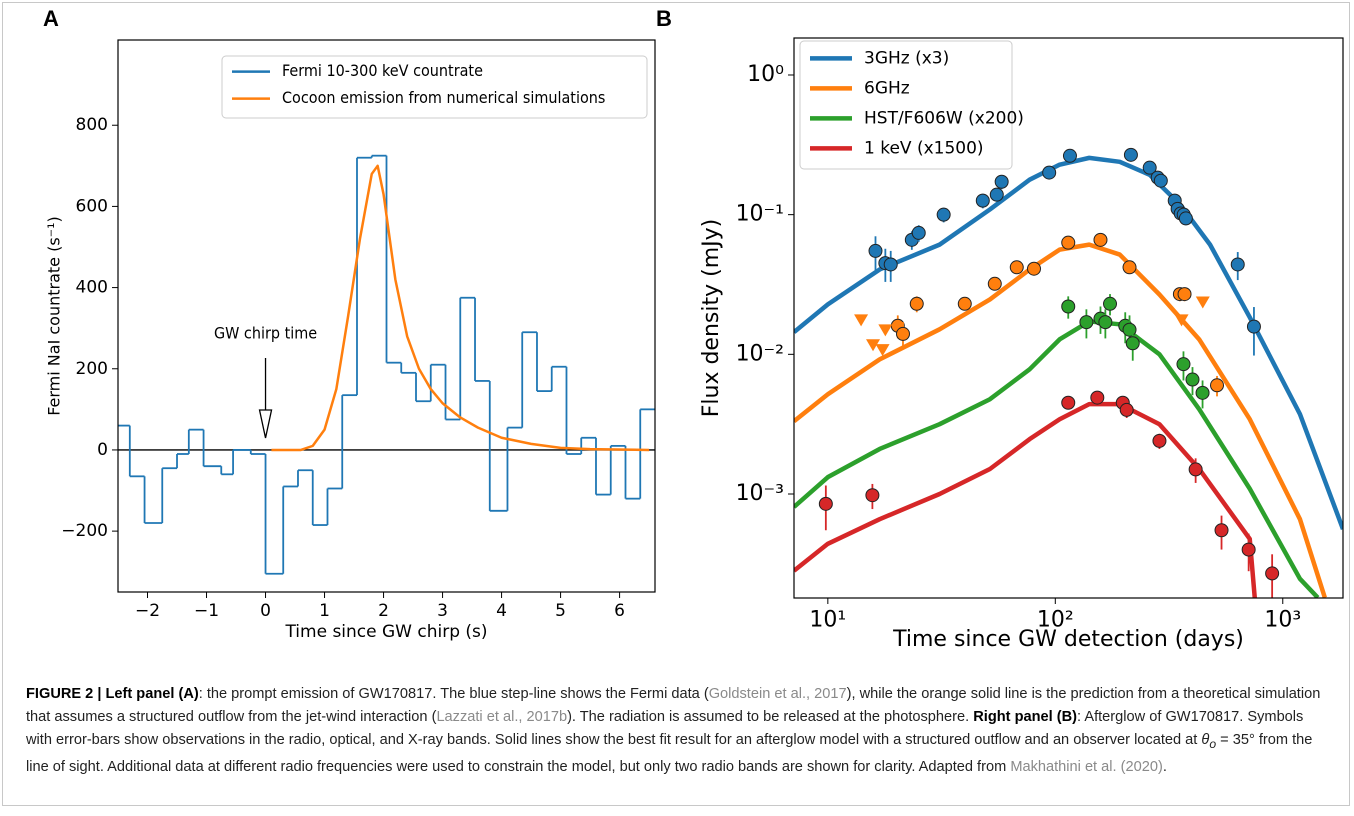  Describe the element at coordinates (711, 318) in the screenshot. I see `y-axis-label: Flux density (mJy)` at that location.